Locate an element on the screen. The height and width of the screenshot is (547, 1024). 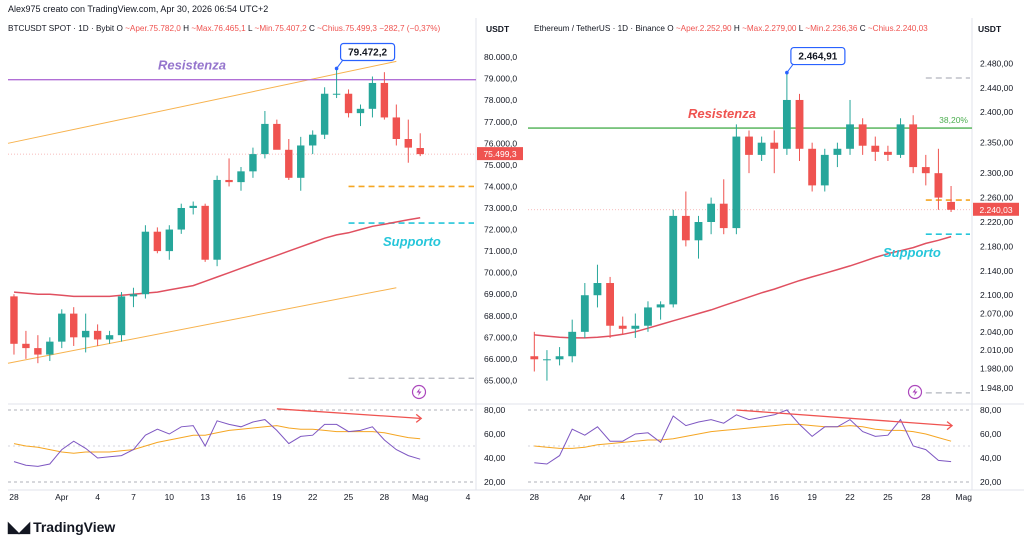
btc-lightning-icon is located at coordinates (419, 392).